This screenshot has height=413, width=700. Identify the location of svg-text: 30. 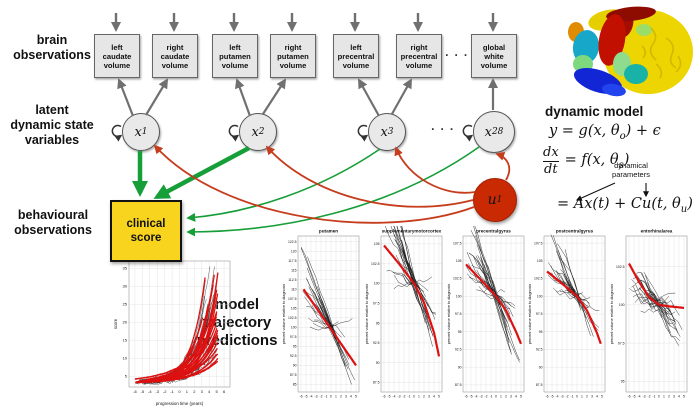
(125, 286).